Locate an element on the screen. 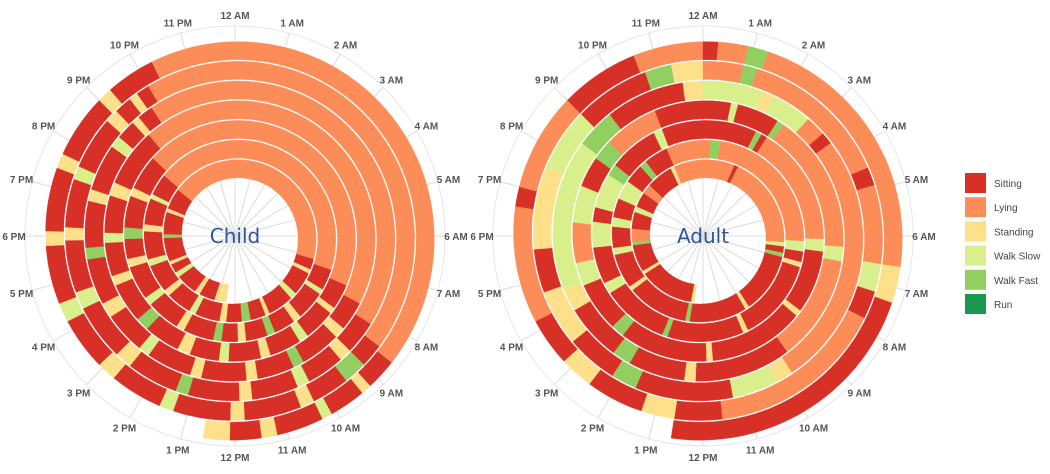 This screenshot has width=1050, height=474. legend-item-run: Run is located at coordinates (988, 304).